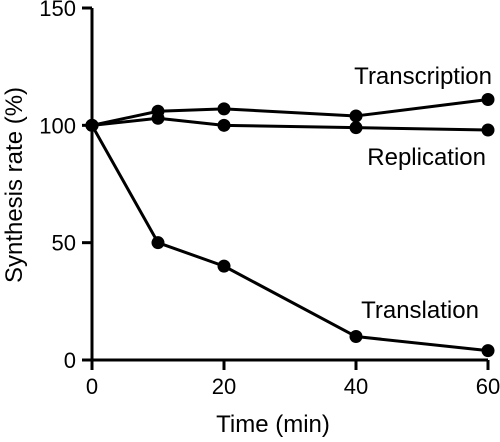  Describe the element at coordinates (273, 424) in the screenshot. I see `x-axis-title: Time (min)` at that location.